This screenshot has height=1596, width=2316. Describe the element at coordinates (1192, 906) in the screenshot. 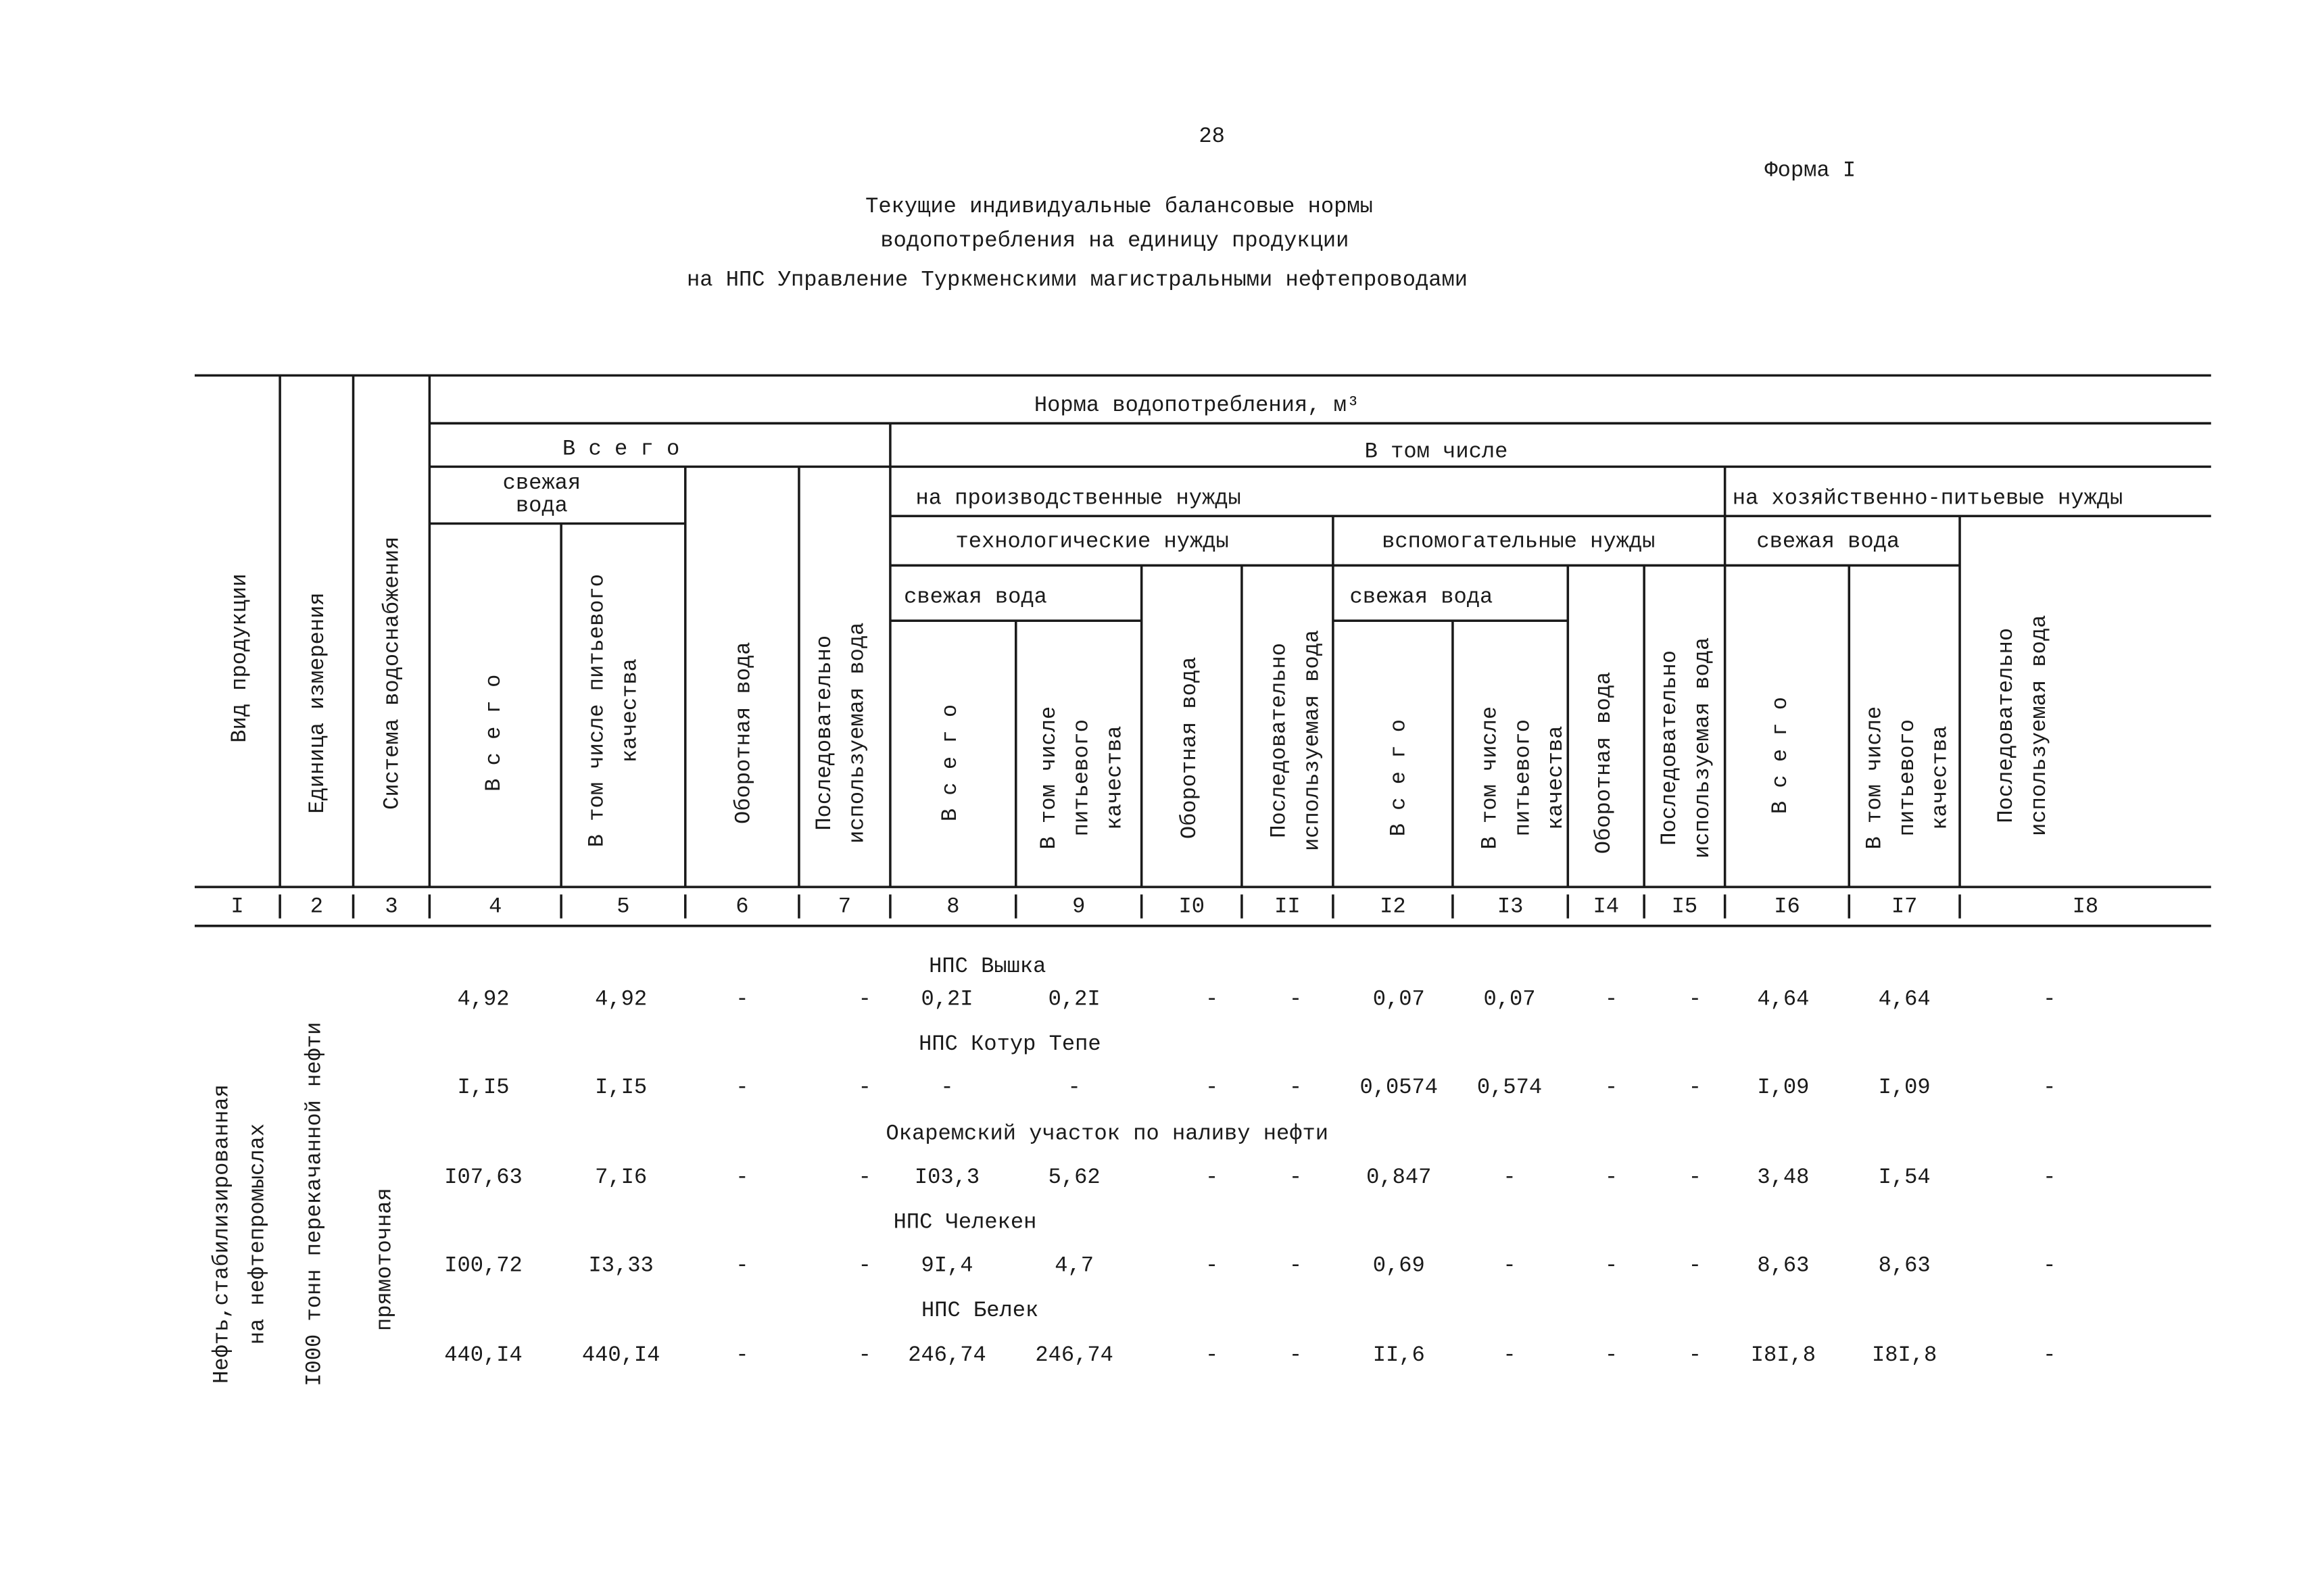

I see `column-number: I0` at that location.